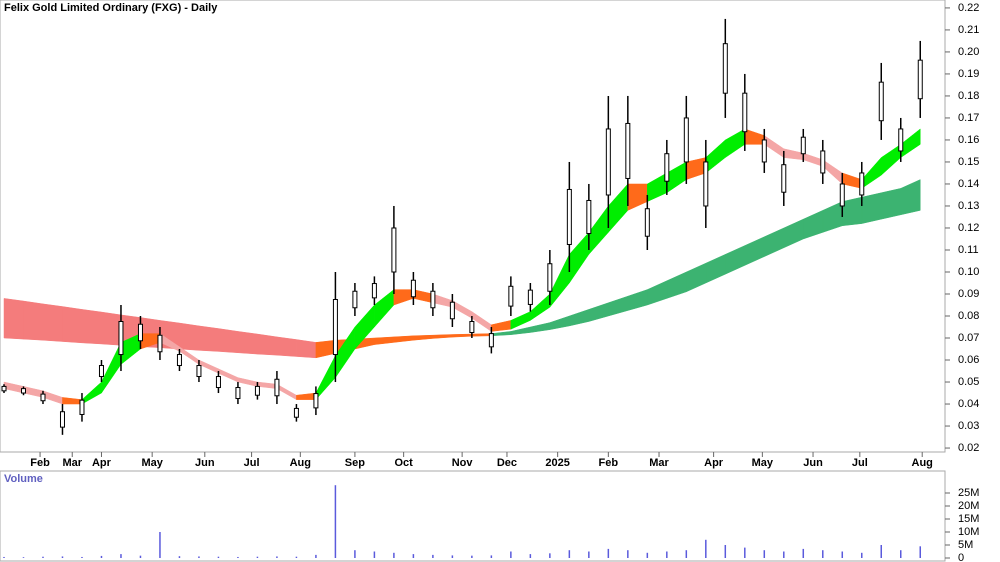 The width and height of the screenshot is (1000, 562). Describe the element at coordinates (968, 493) in the screenshot. I see `y-tick-label: 25M` at that location.